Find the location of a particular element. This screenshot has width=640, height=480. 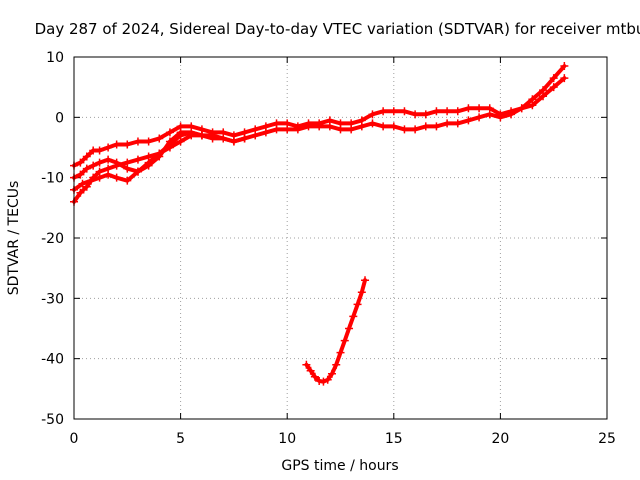

y-tick-label: -20 is located at coordinates (52, 239).